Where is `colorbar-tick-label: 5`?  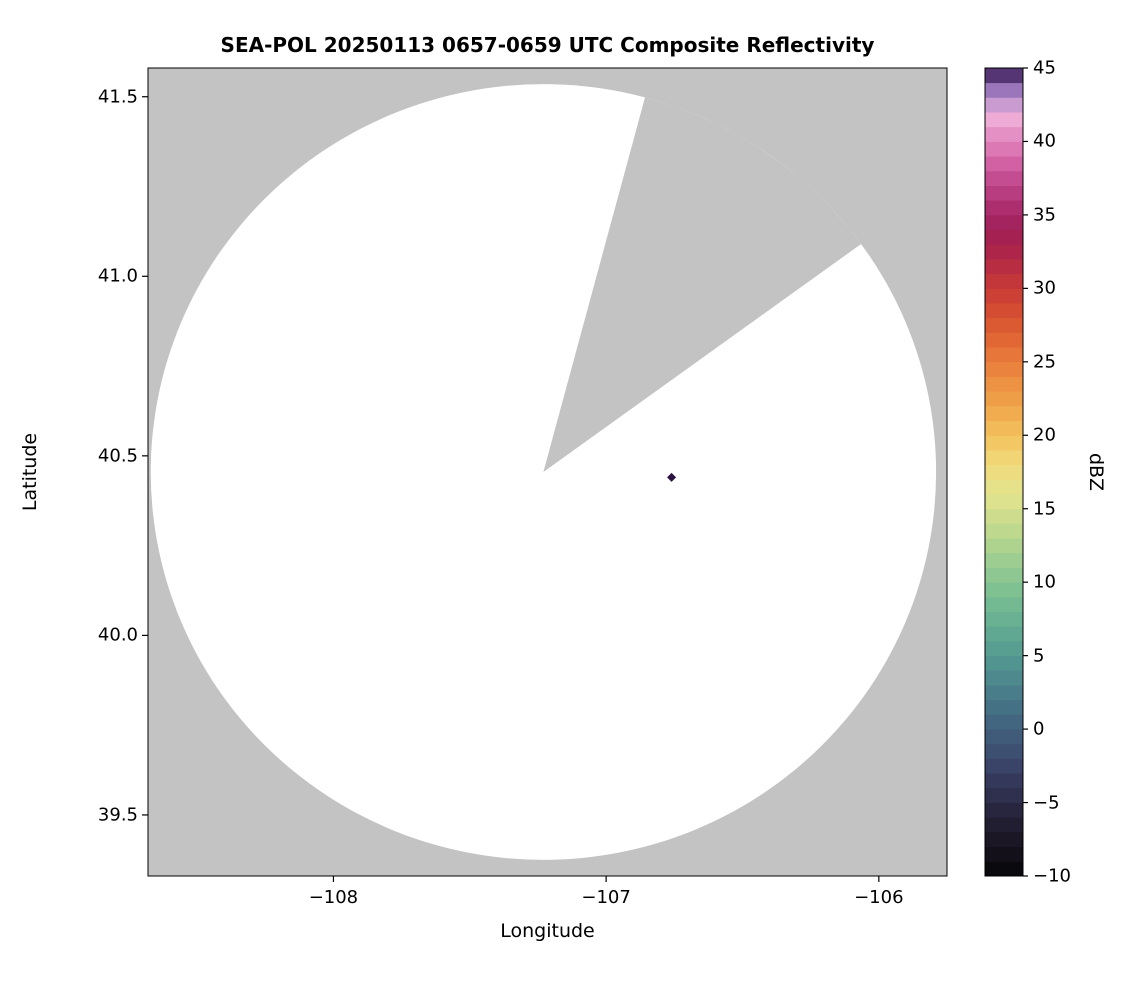
colorbar-tick-label: 5 is located at coordinates (1039, 656).